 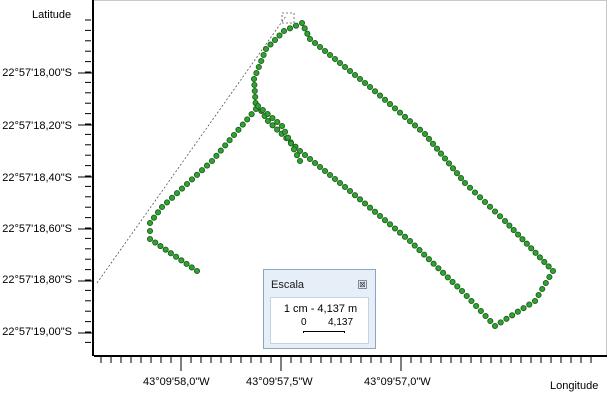 I want to click on scale-zero-label: 0, so click(x=304, y=322).